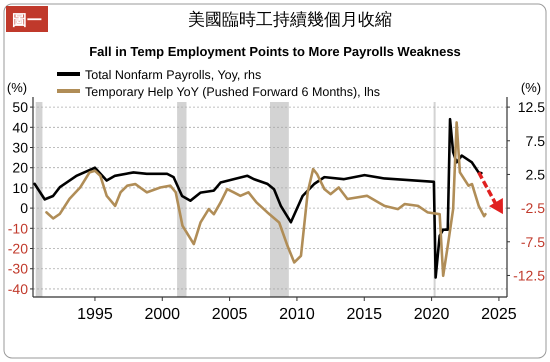  What do you see at coordinates (531, 87) in the screenshot?
I see `y2-axis-title: (%)` at bounding box center [531, 87].